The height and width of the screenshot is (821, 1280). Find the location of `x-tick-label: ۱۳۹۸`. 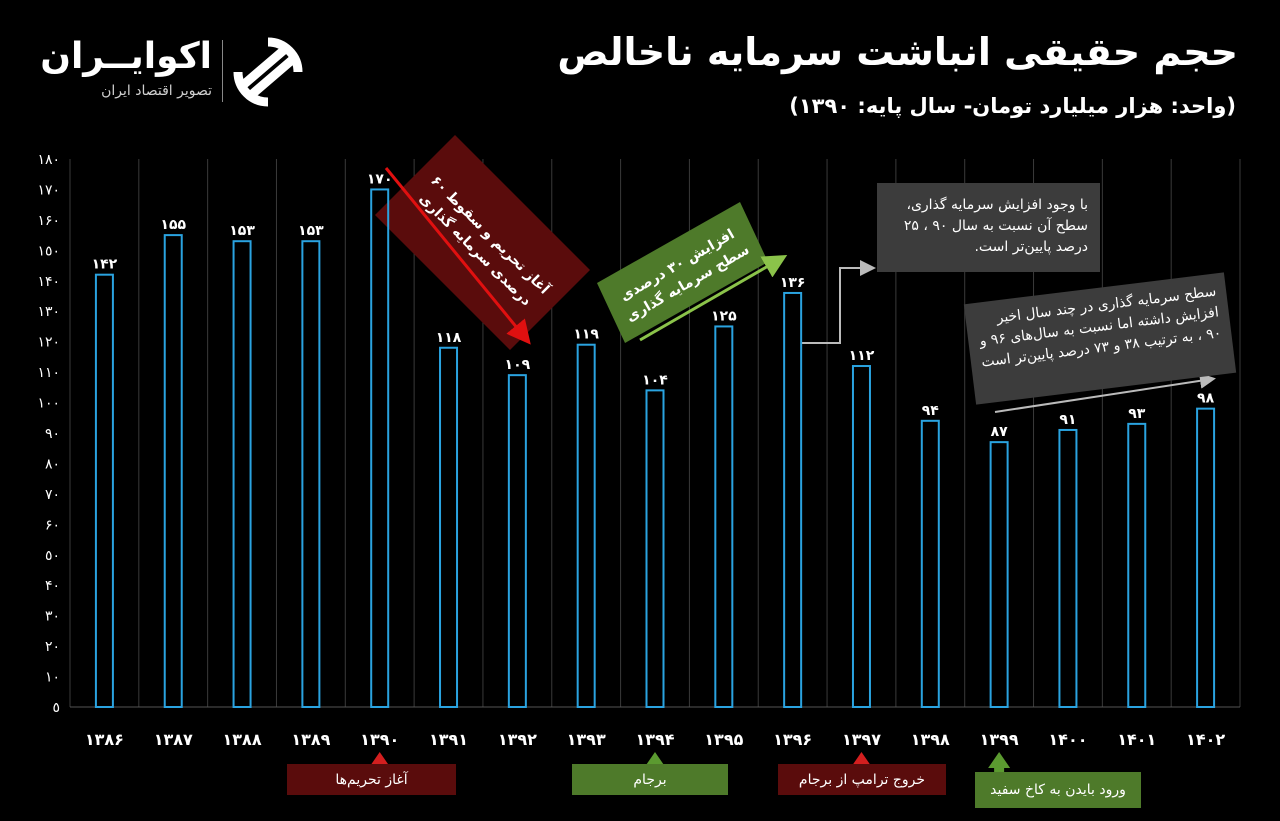

x-tick-label: ۱۳۹۸ is located at coordinates (930, 739).